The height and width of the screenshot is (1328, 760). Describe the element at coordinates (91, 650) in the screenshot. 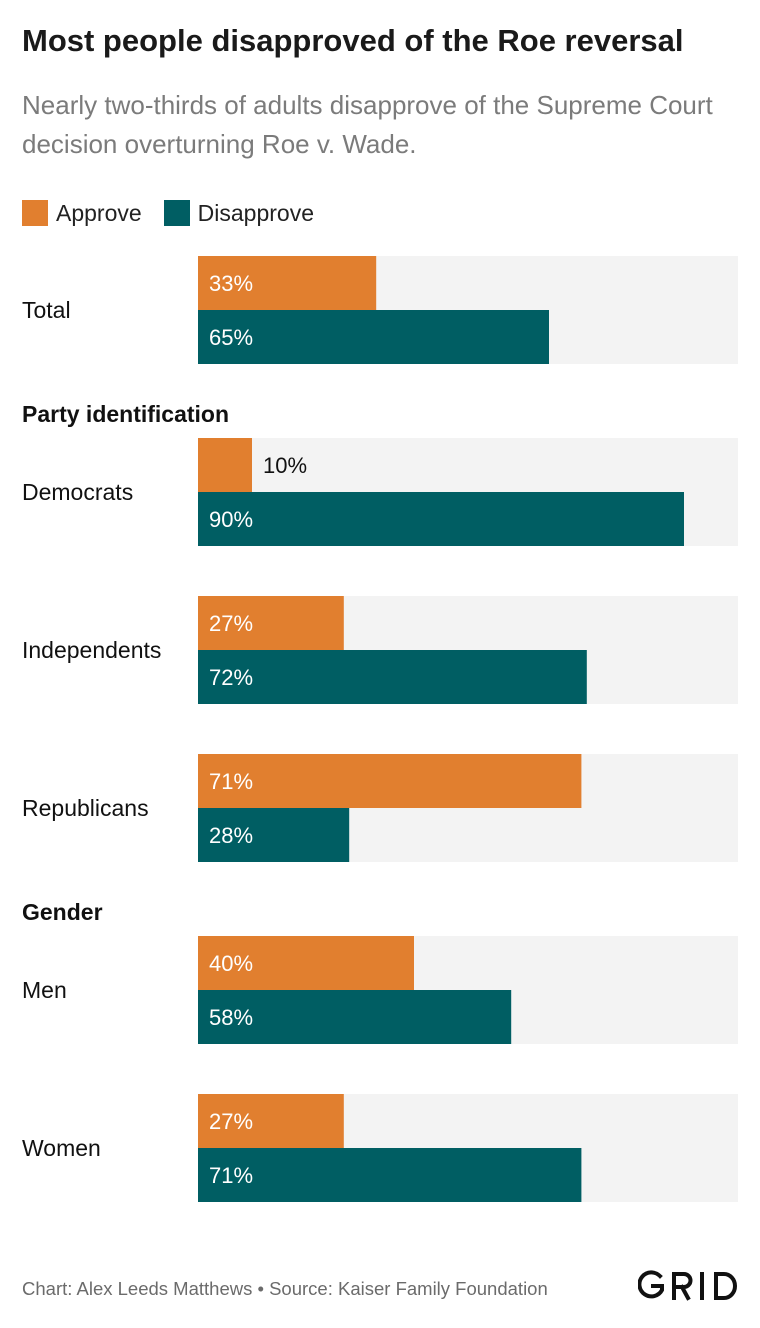

I see `category-label-independents: Independents` at that location.